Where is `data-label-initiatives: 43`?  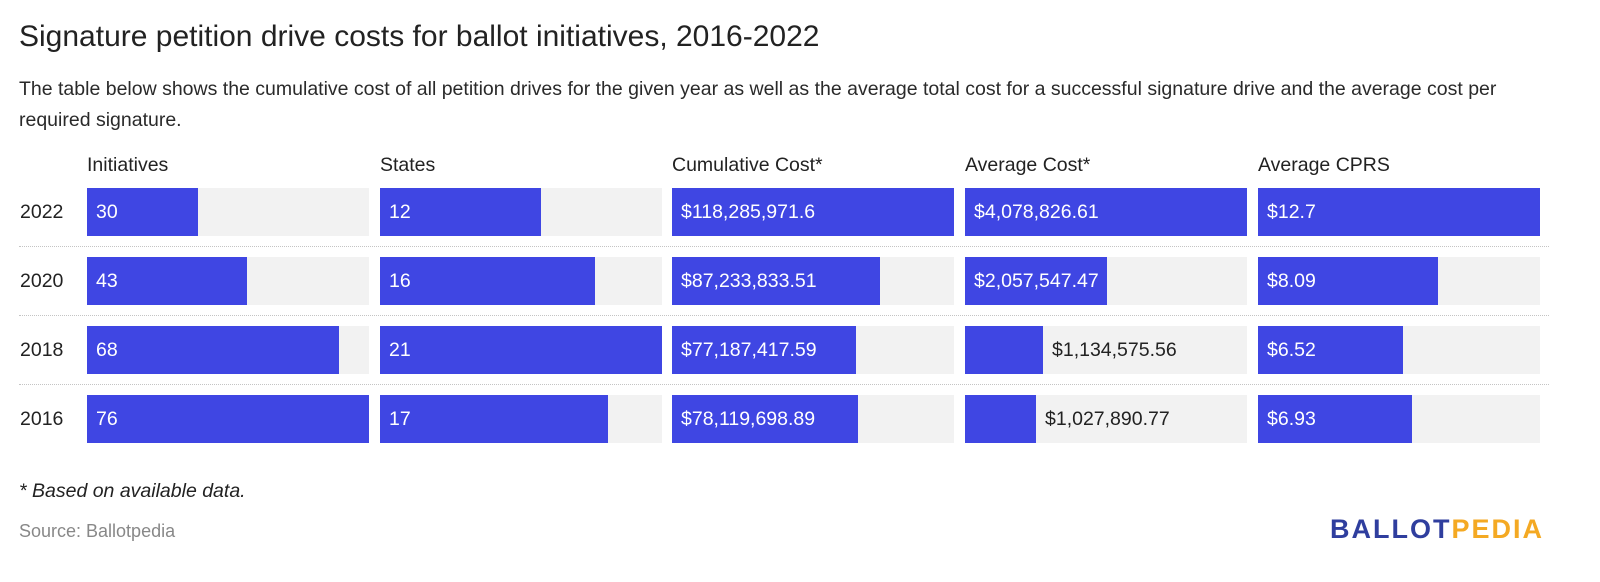 data-label-initiatives: 43 is located at coordinates (107, 281).